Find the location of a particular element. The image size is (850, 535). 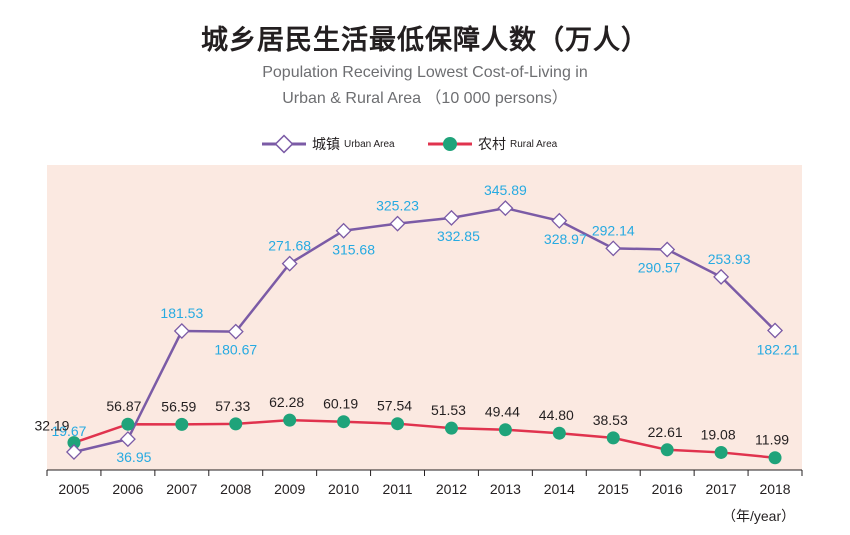

legend-rural-marker is located at coordinates (450, 144).